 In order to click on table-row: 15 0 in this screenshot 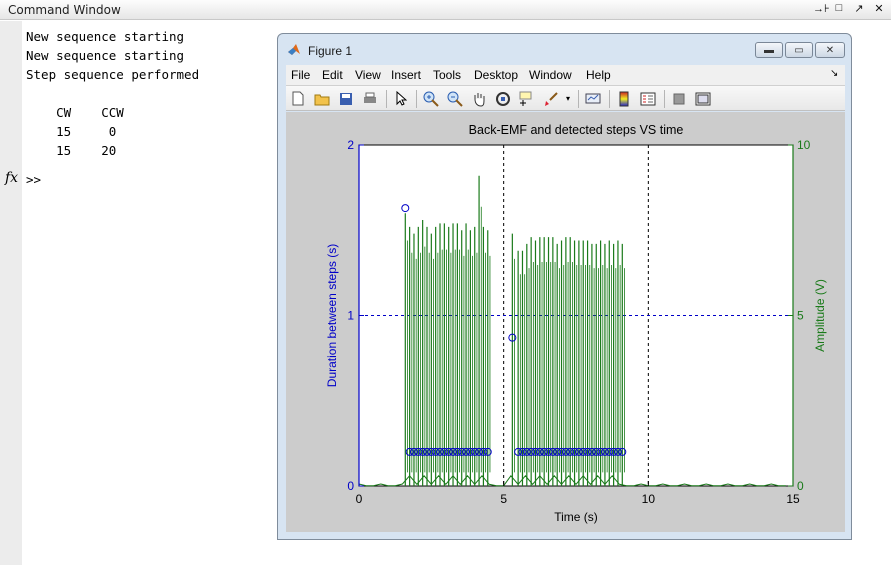, I will do `click(71, 131)`.